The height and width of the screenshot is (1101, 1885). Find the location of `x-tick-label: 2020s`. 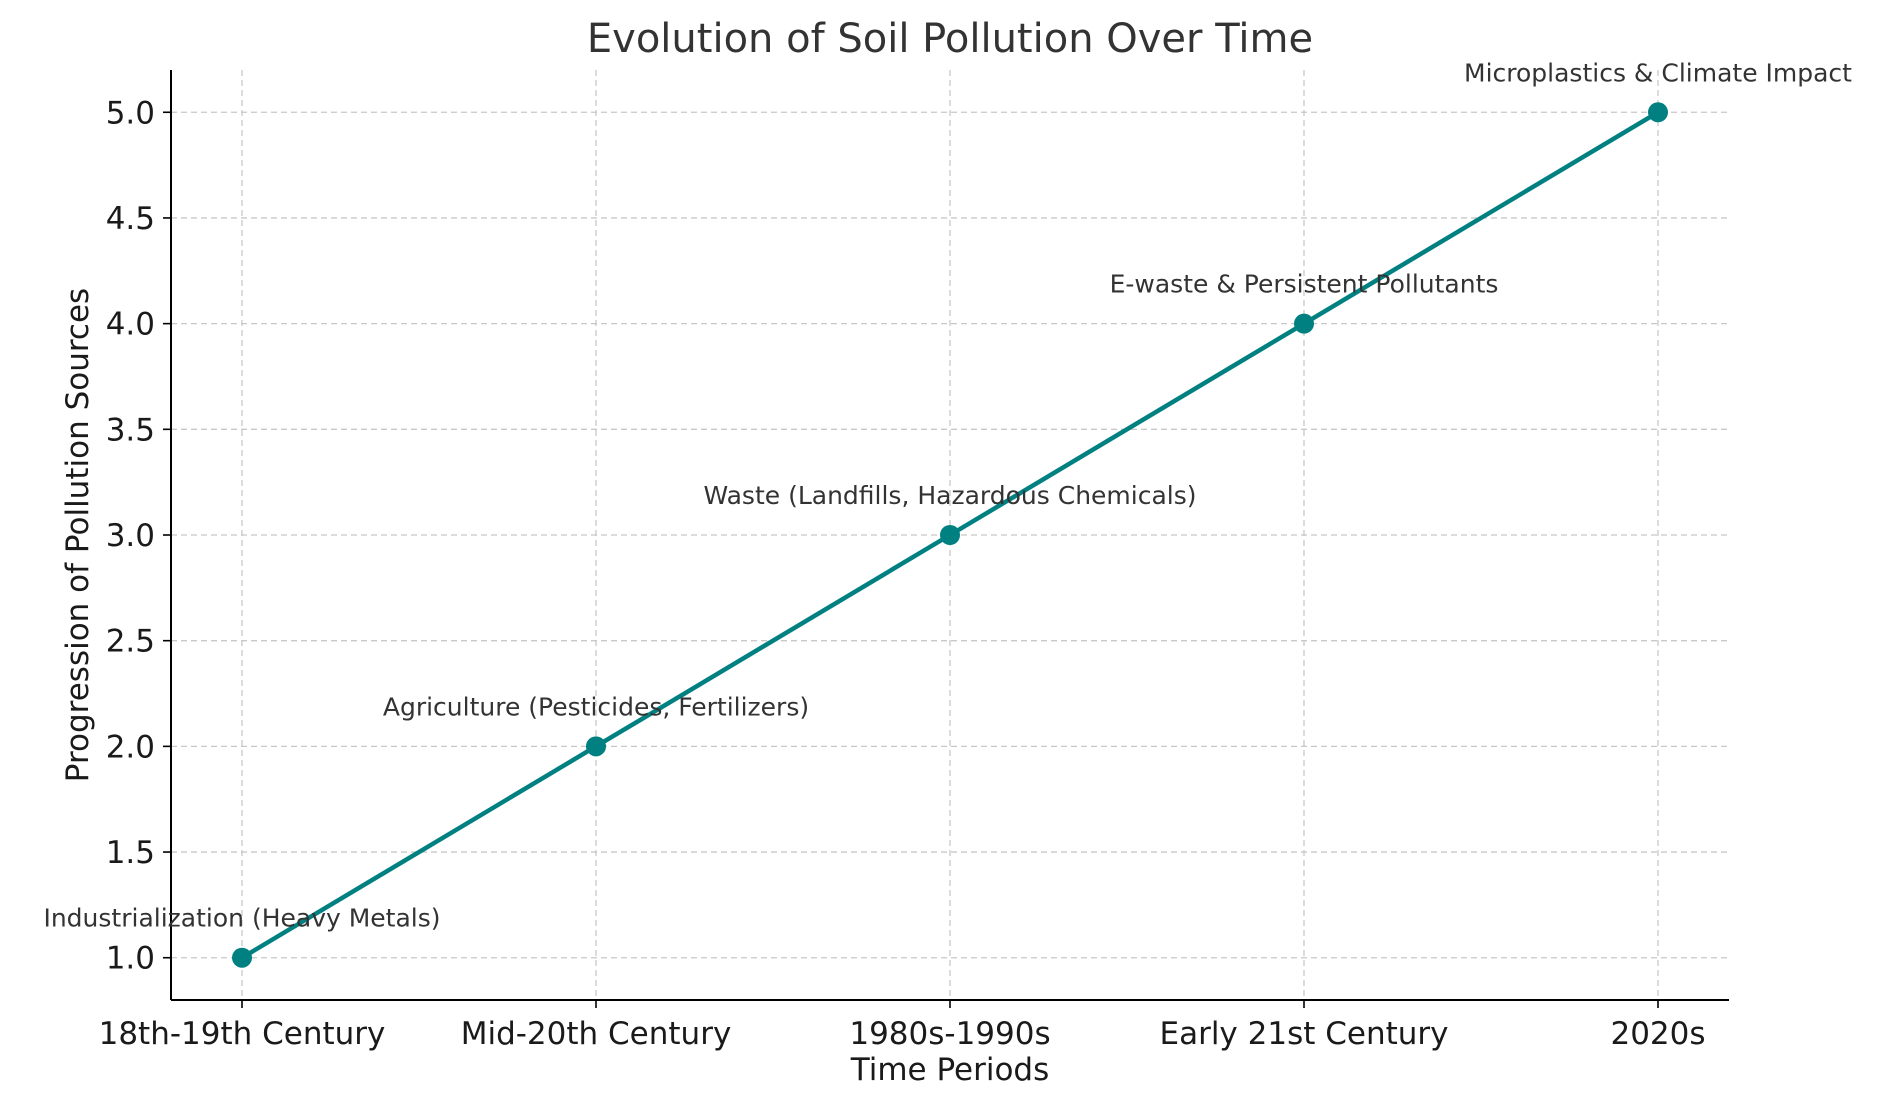

x-tick-label: 2020s is located at coordinates (1657, 1034).